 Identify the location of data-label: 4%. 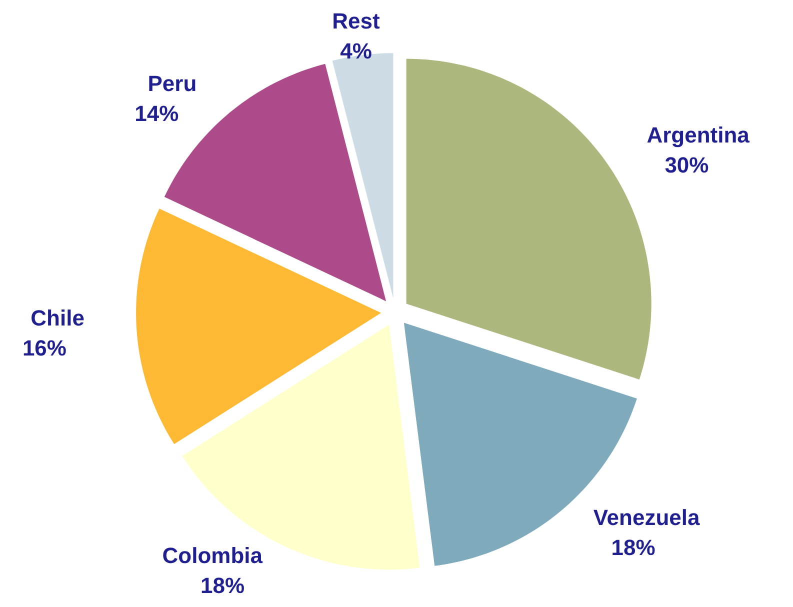
(356, 51).